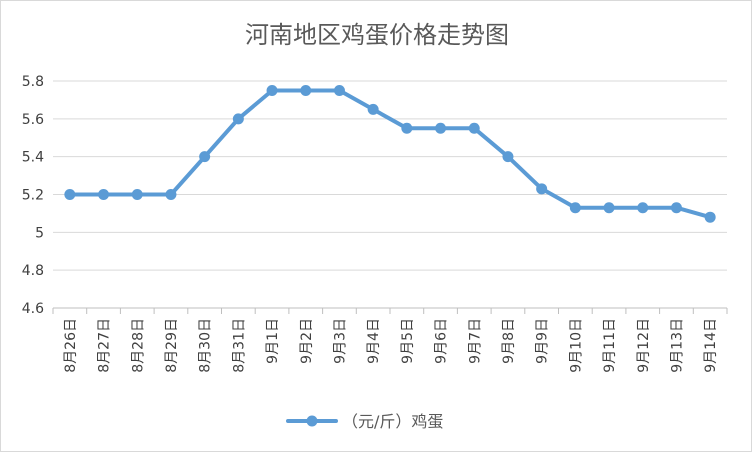 The image size is (752, 453). Describe the element at coordinates (543, 341) in the screenshot. I see `x-tick-label: 9月9日` at that location.